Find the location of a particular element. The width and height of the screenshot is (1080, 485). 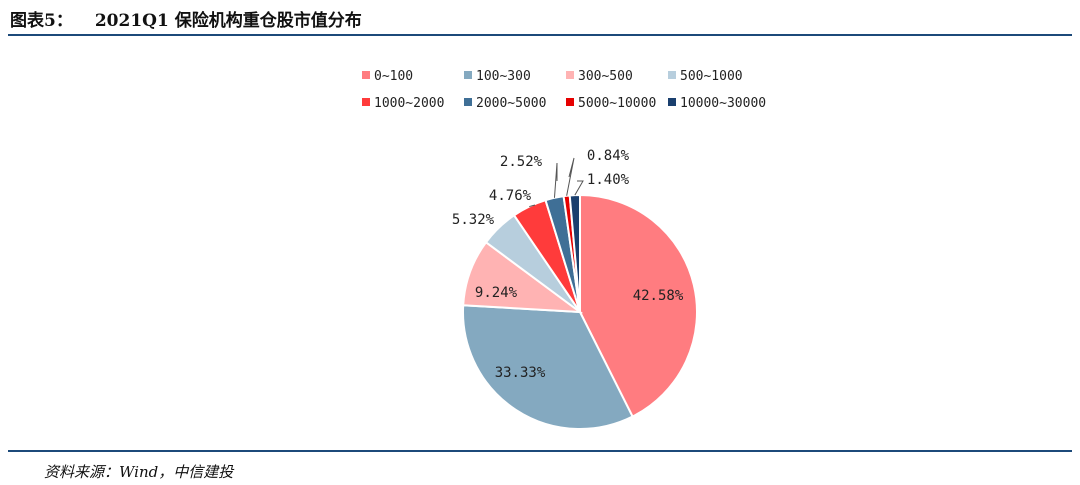

legend-label-5000-10000: 5000~10000 is located at coordinates (617, 103).